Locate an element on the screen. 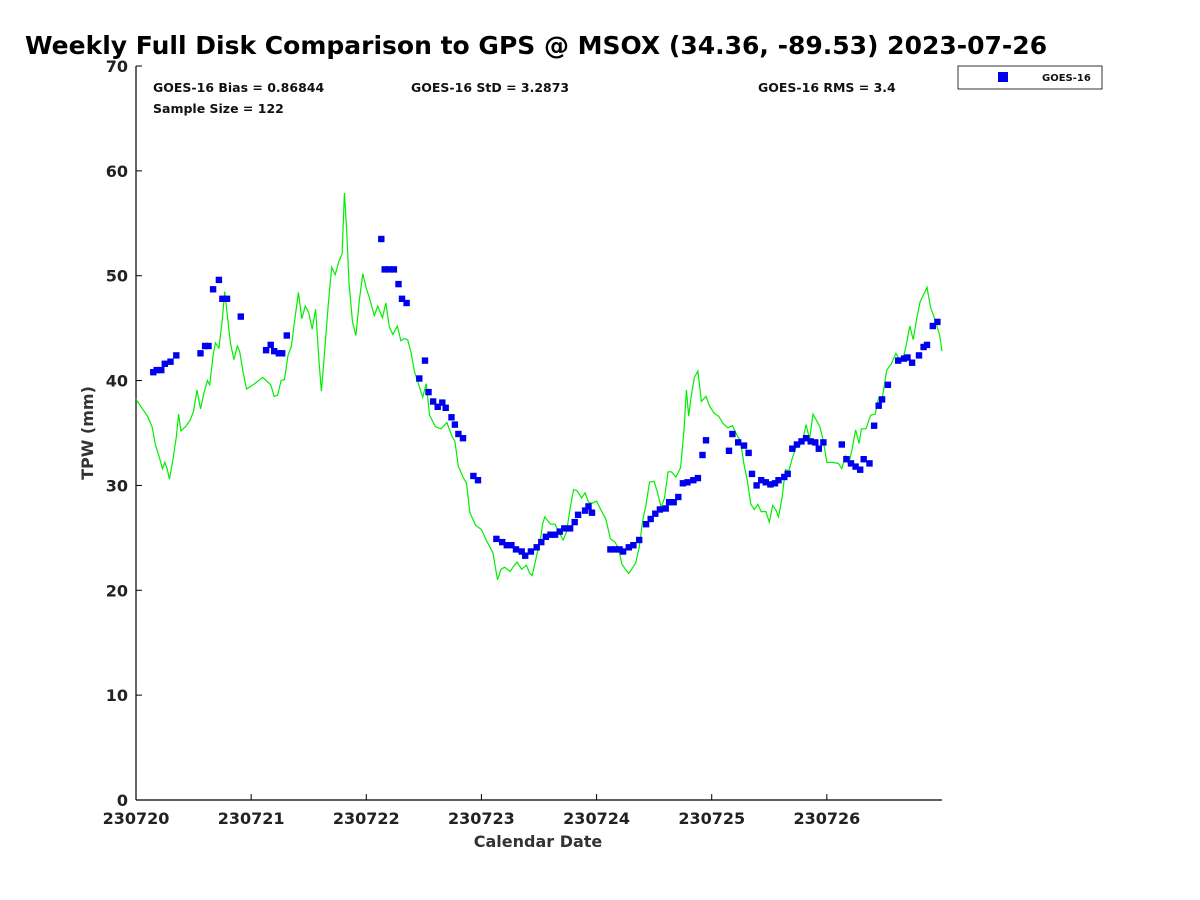 The height and width of the screenshot is (900, 1200). legend: GOES-16 is located at coordinates (1030, 77).